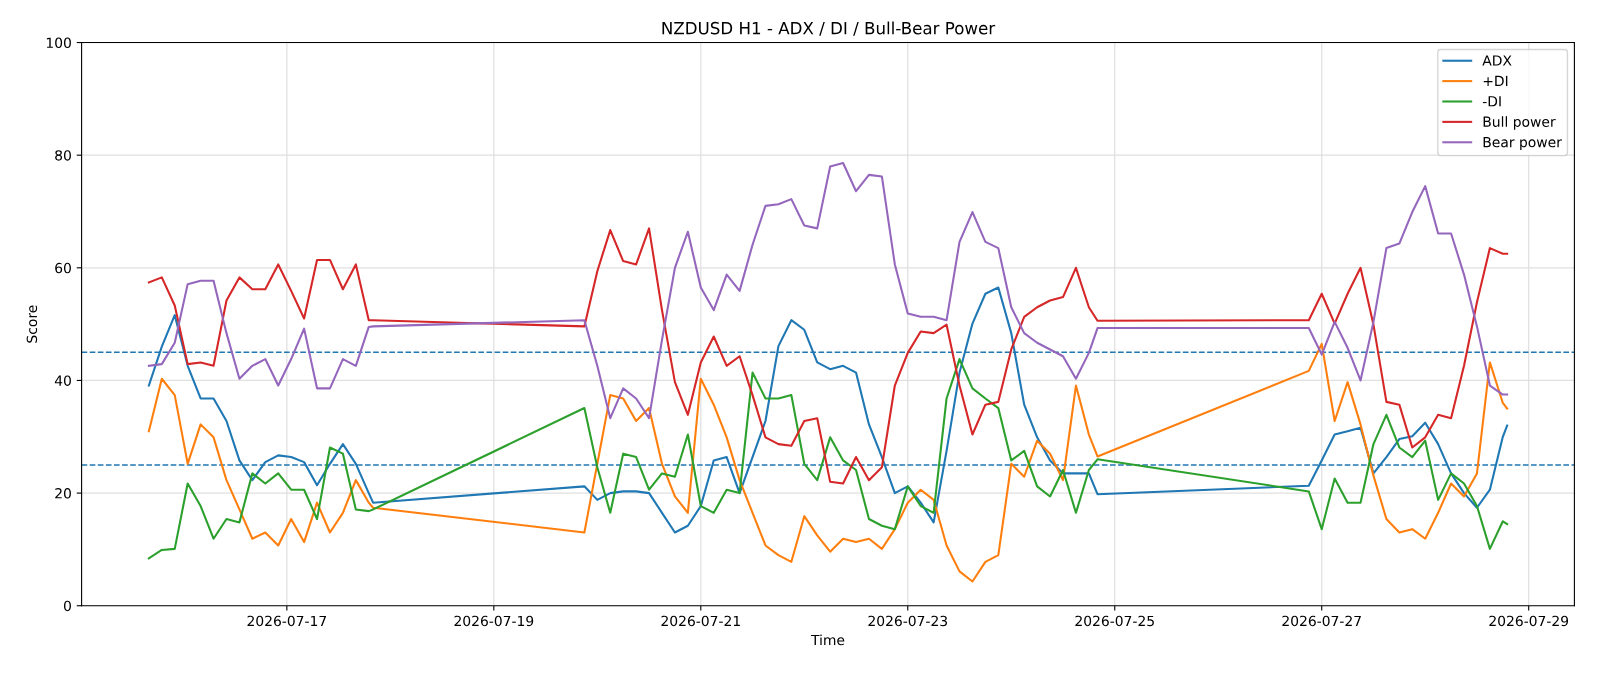 The image size is (1600, 686). Describe the element at coordinates (829, 28) in the screenshot. I see `chart-title: NZDUSD H1 - ADX / DI / Bull-Bear Power` at that location.